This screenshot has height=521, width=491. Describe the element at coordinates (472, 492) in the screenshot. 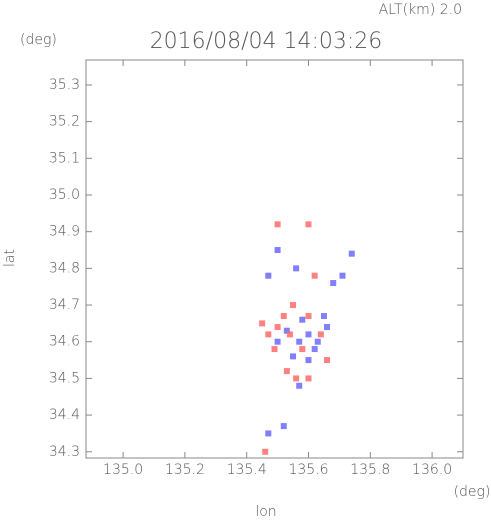

I see `x-unit: (deg)` at that location.